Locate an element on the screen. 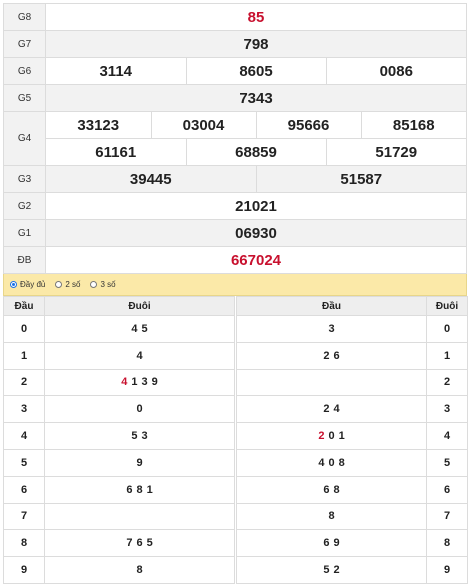 The width and height of the screenshot is (470, 586). prize-label: G4 is located at coordinates (24, 138).